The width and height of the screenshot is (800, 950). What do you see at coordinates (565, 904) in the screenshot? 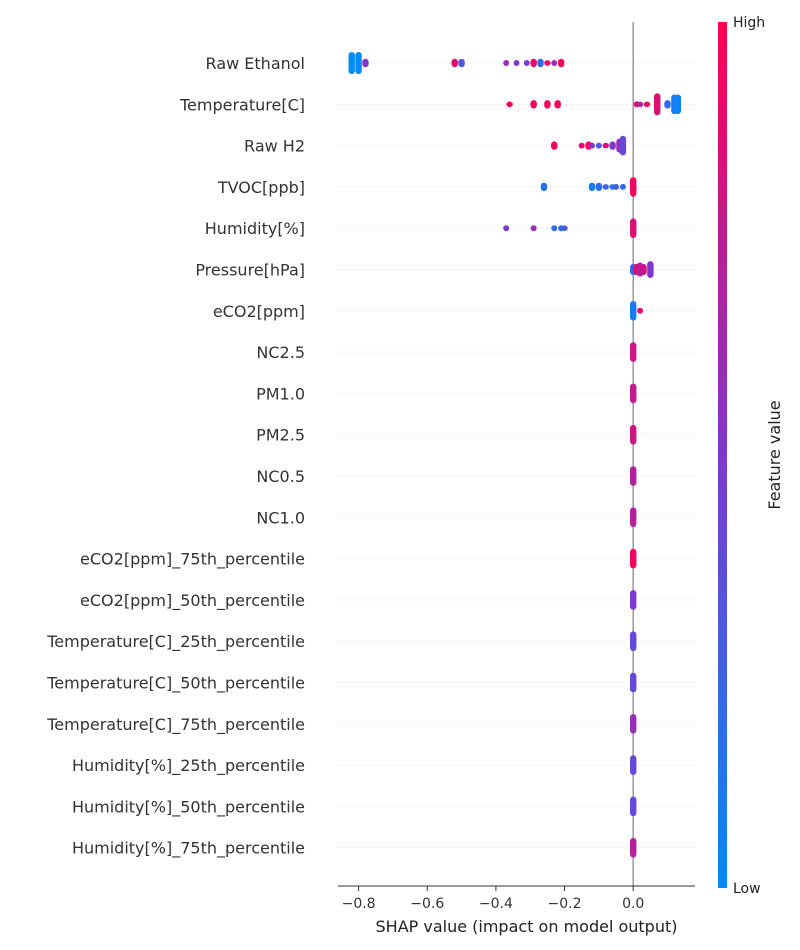
I see `x-tick-label: −0.2` at bounding box center [565, 904].